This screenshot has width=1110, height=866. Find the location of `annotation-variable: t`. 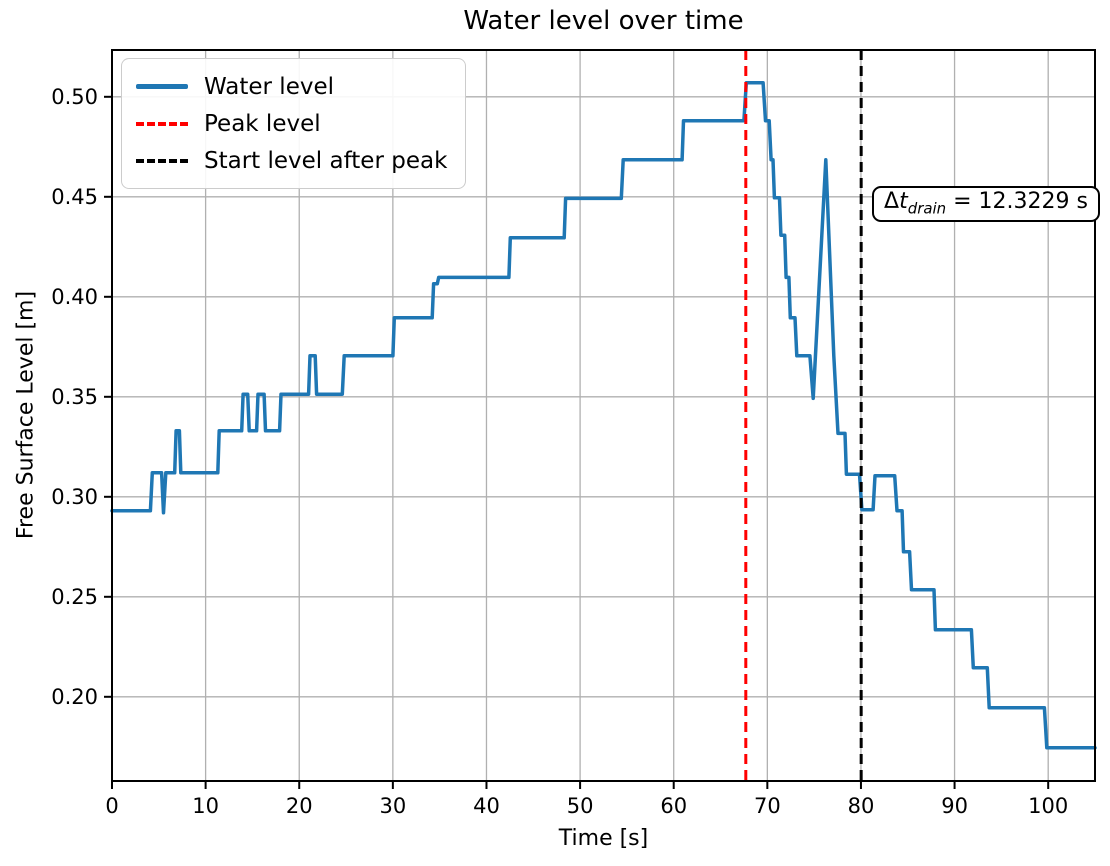

annotation-variable: t is located at coordinates (903, 201).